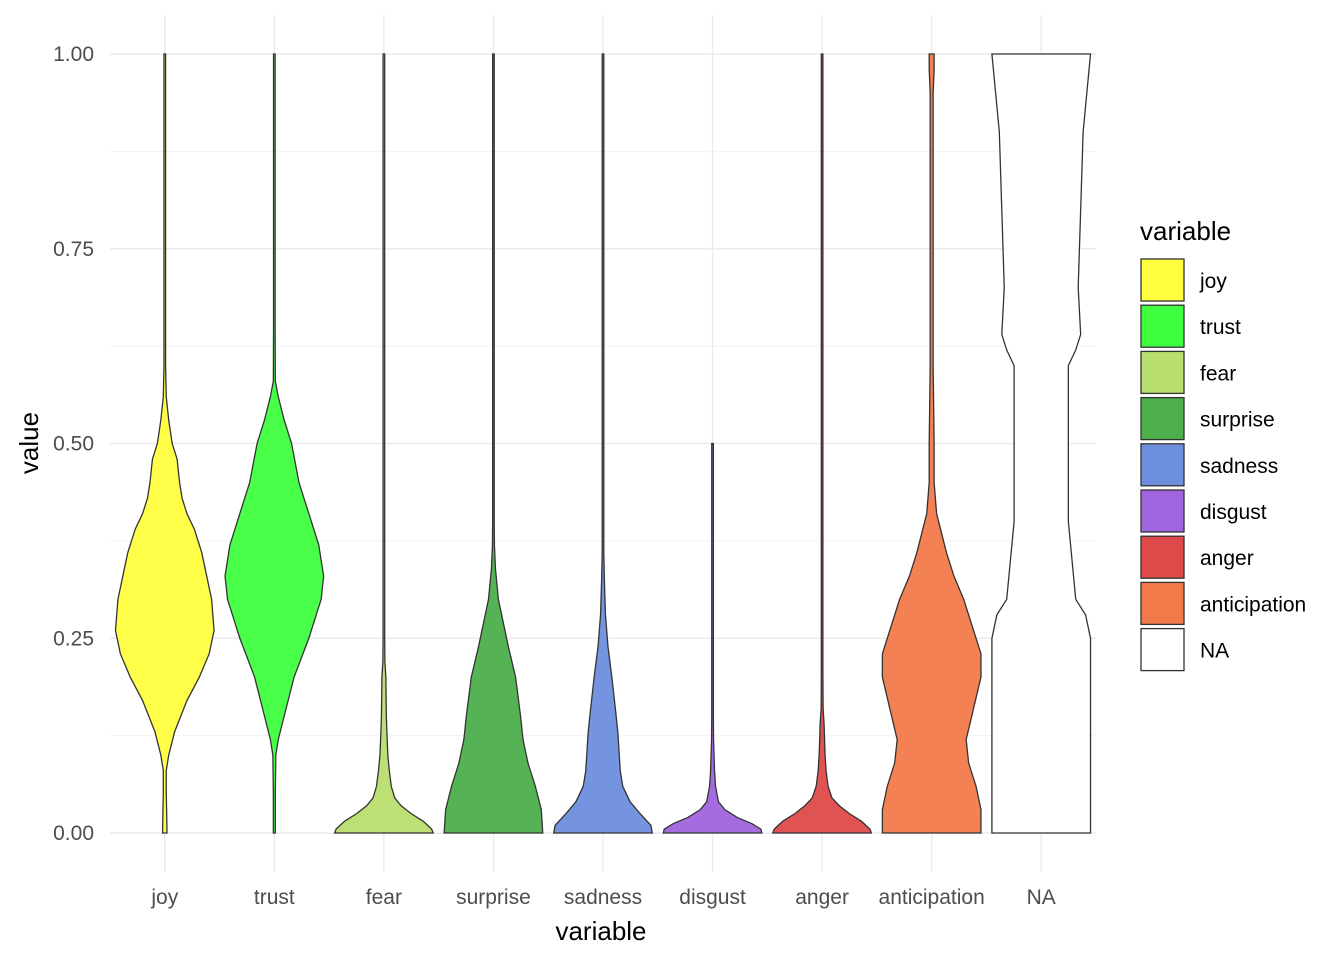  Describe the element at coordinates (384, 897) in the screenshot. I see `x-tick-label: fear` at that location.